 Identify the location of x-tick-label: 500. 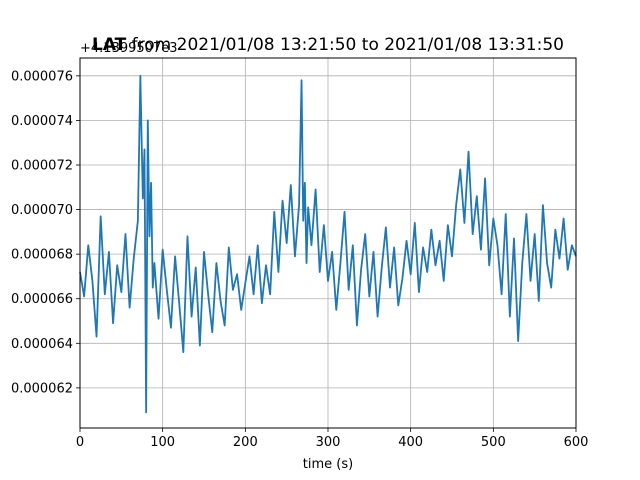
(493, 442).